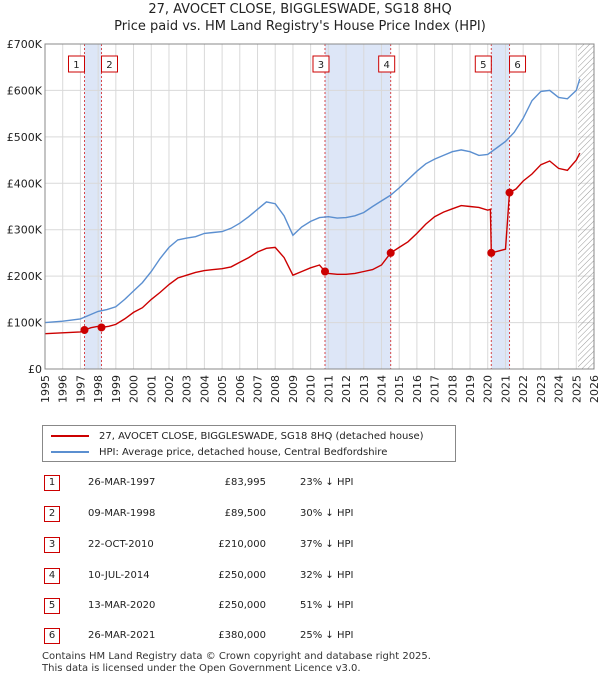 Image resolution: width=600 pixels, height=680 pixels. I want to click on x-tick-label: 2016, so click(417, 389).